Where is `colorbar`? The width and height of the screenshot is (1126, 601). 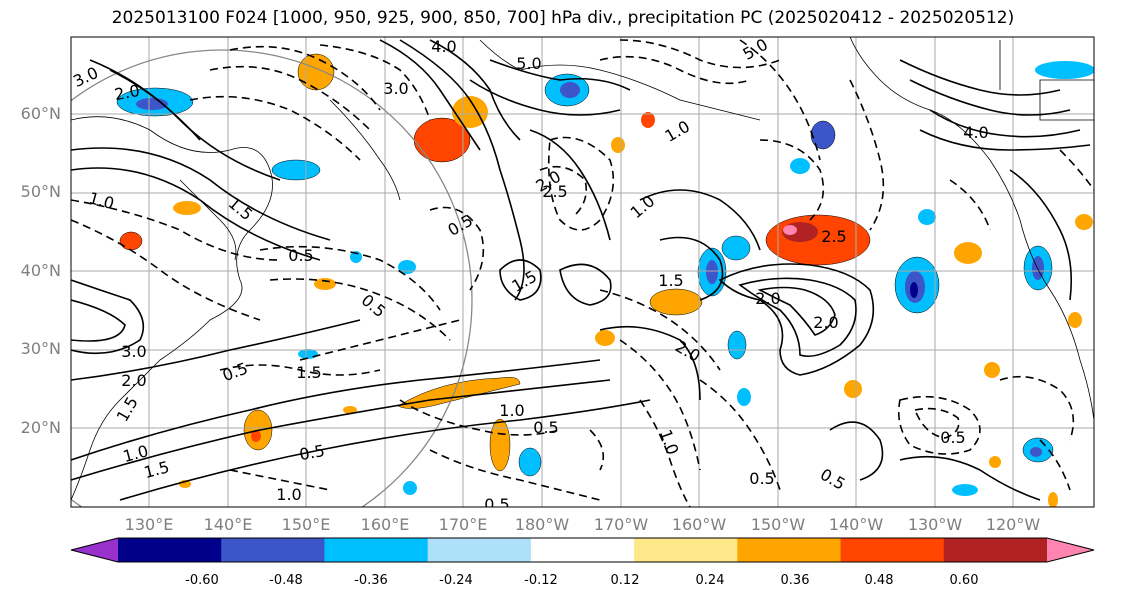
colorbar is located at coordinates (582, 550).